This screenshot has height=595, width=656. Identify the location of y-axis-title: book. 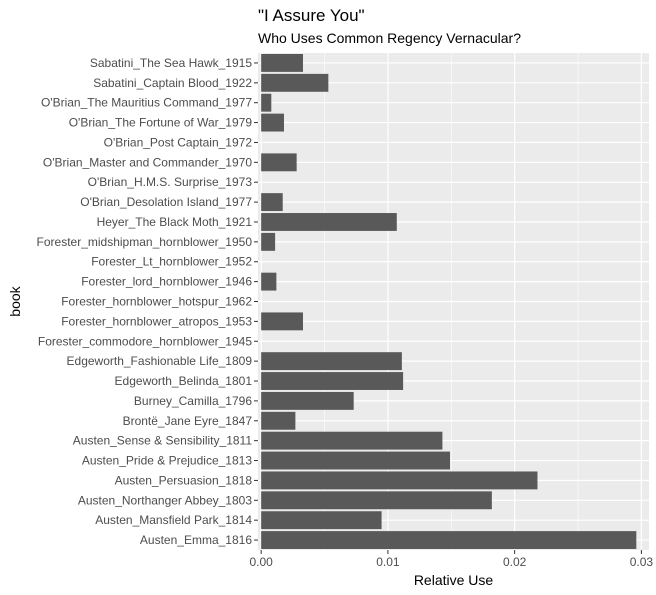
(15, 300).